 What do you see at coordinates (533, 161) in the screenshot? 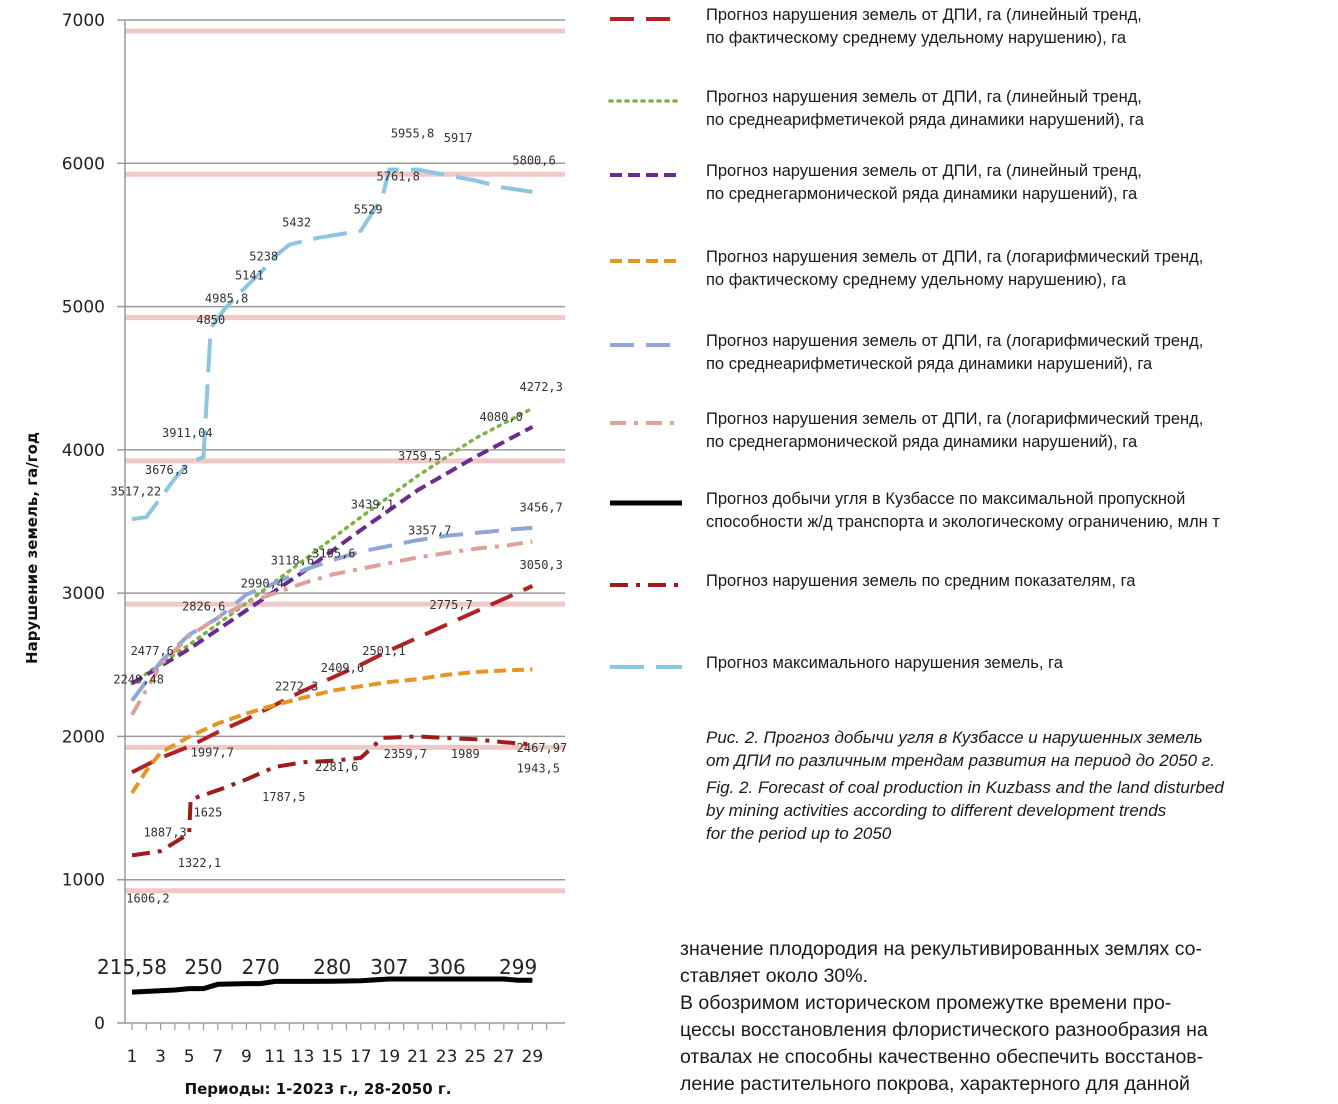
I see `data-label: 5800,6` at bounding box center [533, 161].